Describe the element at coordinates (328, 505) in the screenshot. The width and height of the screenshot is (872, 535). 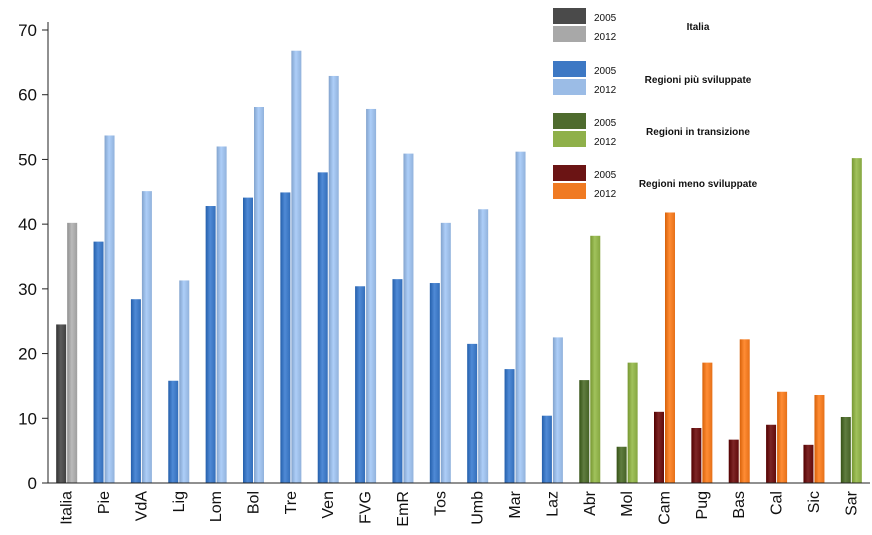
I see `x-tick-label: Ven` at that location.